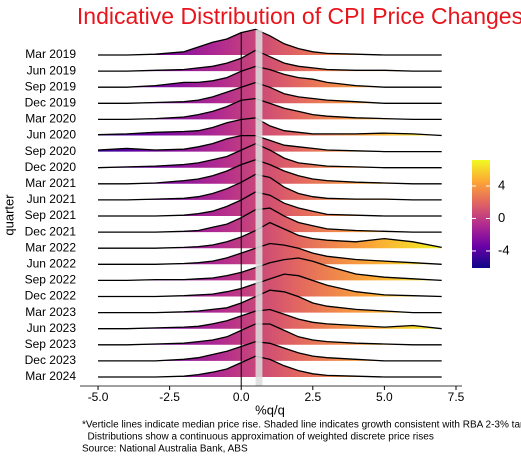 The width and height of the screenshot is (521, 463). Describe the element at coordinates (456, 397) in the screenshot. I see `x-tick-label: 7.5` at that location.